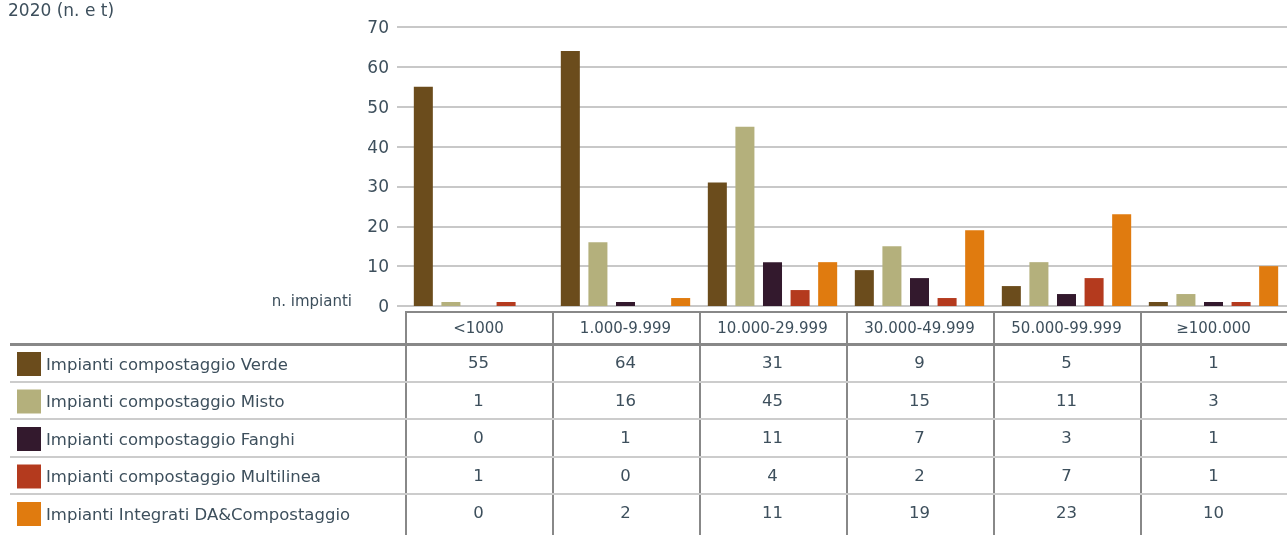 The height and width of the screenshot is (535, 1287). What do you see at coordinates (378, 266) in the screenshot?
I see `y-tick-label: 10` at bounding box center [378, 266].